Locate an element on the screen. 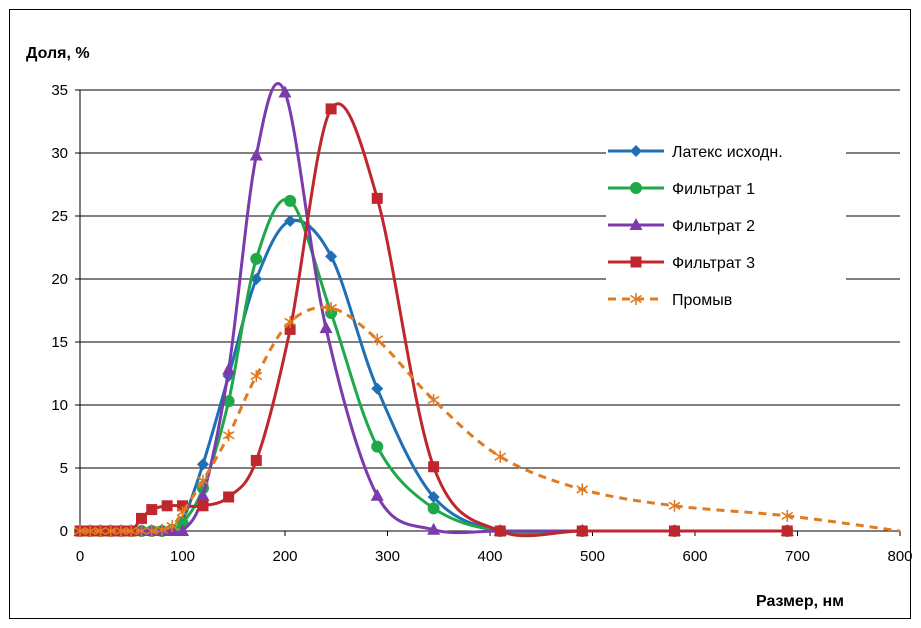  legend-label-2: Фильтрат 1 is located at coordinates (713, 189).